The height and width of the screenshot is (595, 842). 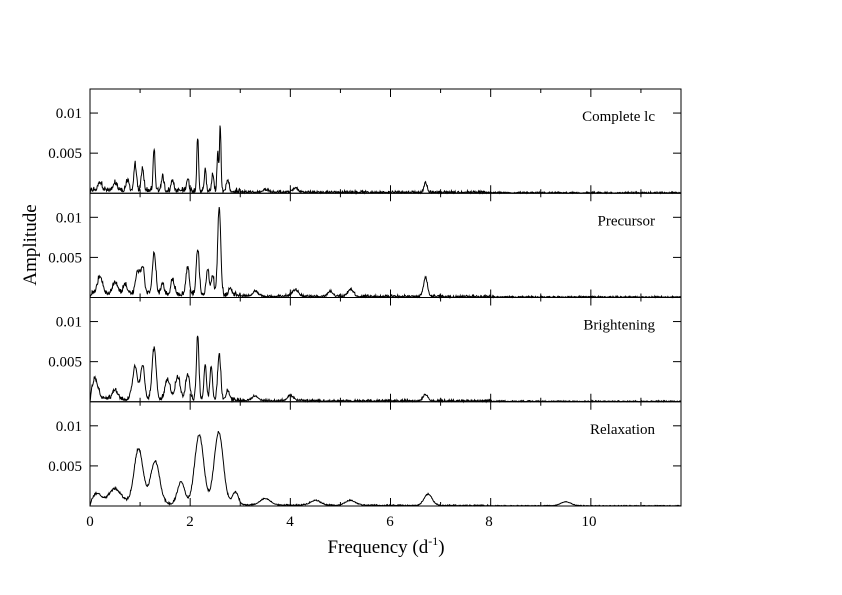 I want to click on x-tick-label: 10, so click(x=589, y=522).